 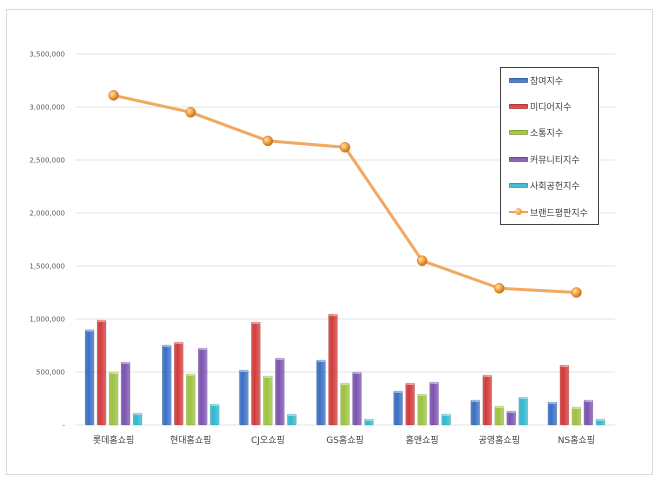 What do you see at coordinates (576, 440) in the screenshot?
I see `x-tick-label: NS홈쇼핑` at bounding box center [576, 440].